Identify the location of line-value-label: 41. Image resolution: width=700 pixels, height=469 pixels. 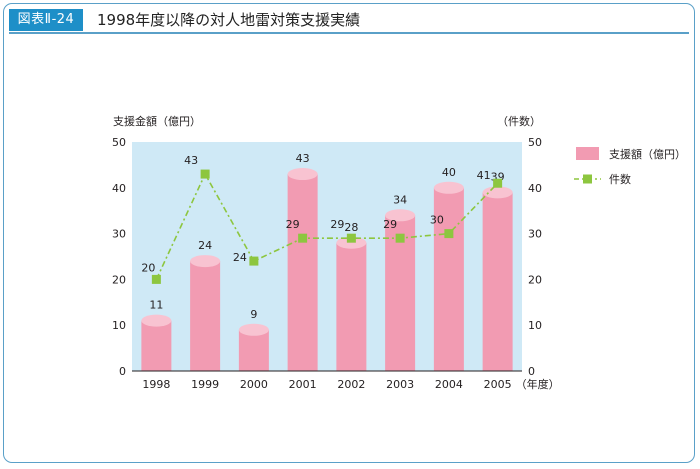
(484, 175).